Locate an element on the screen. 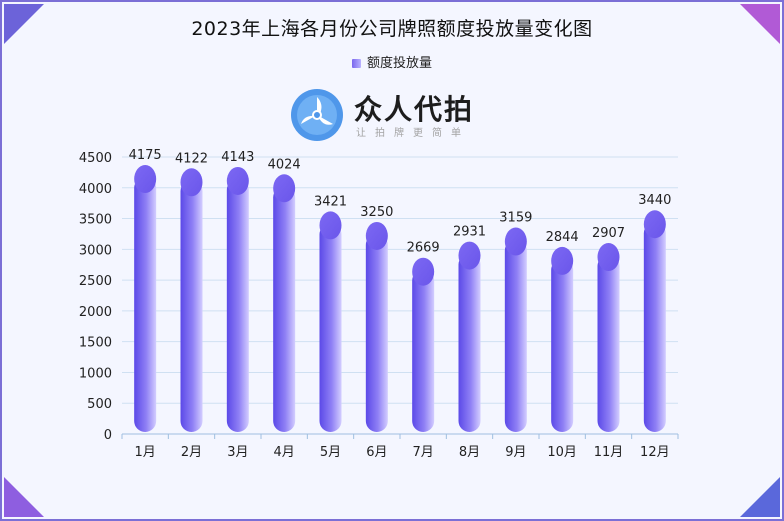 The height and width of the screenshot is (521, 784). logo-subtitle: 让拍牌更简单 is located at coordinates (413, 133).